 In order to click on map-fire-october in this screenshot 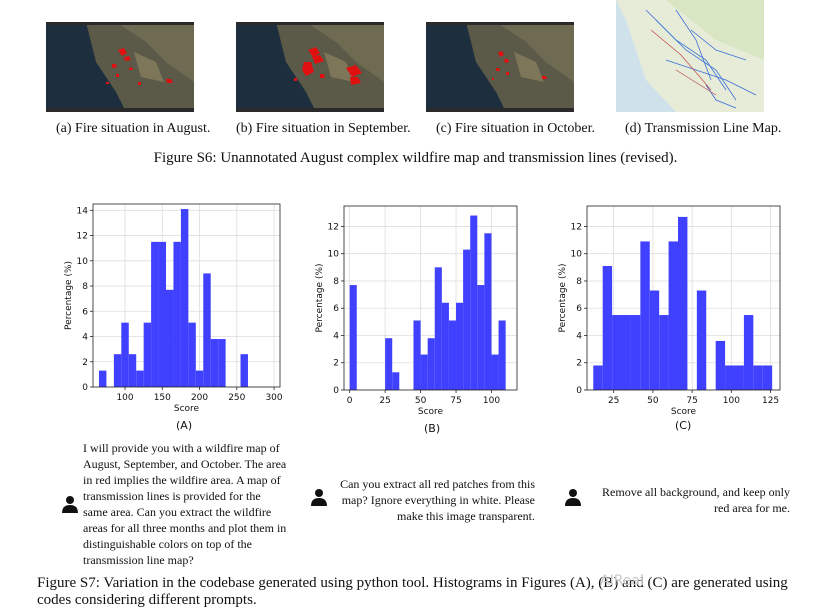, I will do `click(500, 67)`.